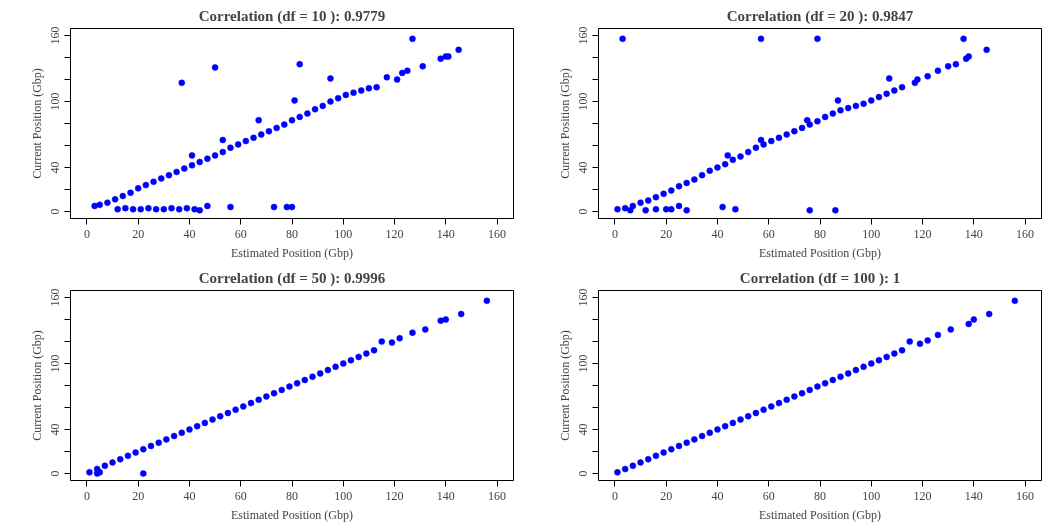  What do you see at coordinates (292, 16) in the screenshot?
I see `chart-title: Correlation (df = 10 ): 0.9779` at bounding box center [292, 16].